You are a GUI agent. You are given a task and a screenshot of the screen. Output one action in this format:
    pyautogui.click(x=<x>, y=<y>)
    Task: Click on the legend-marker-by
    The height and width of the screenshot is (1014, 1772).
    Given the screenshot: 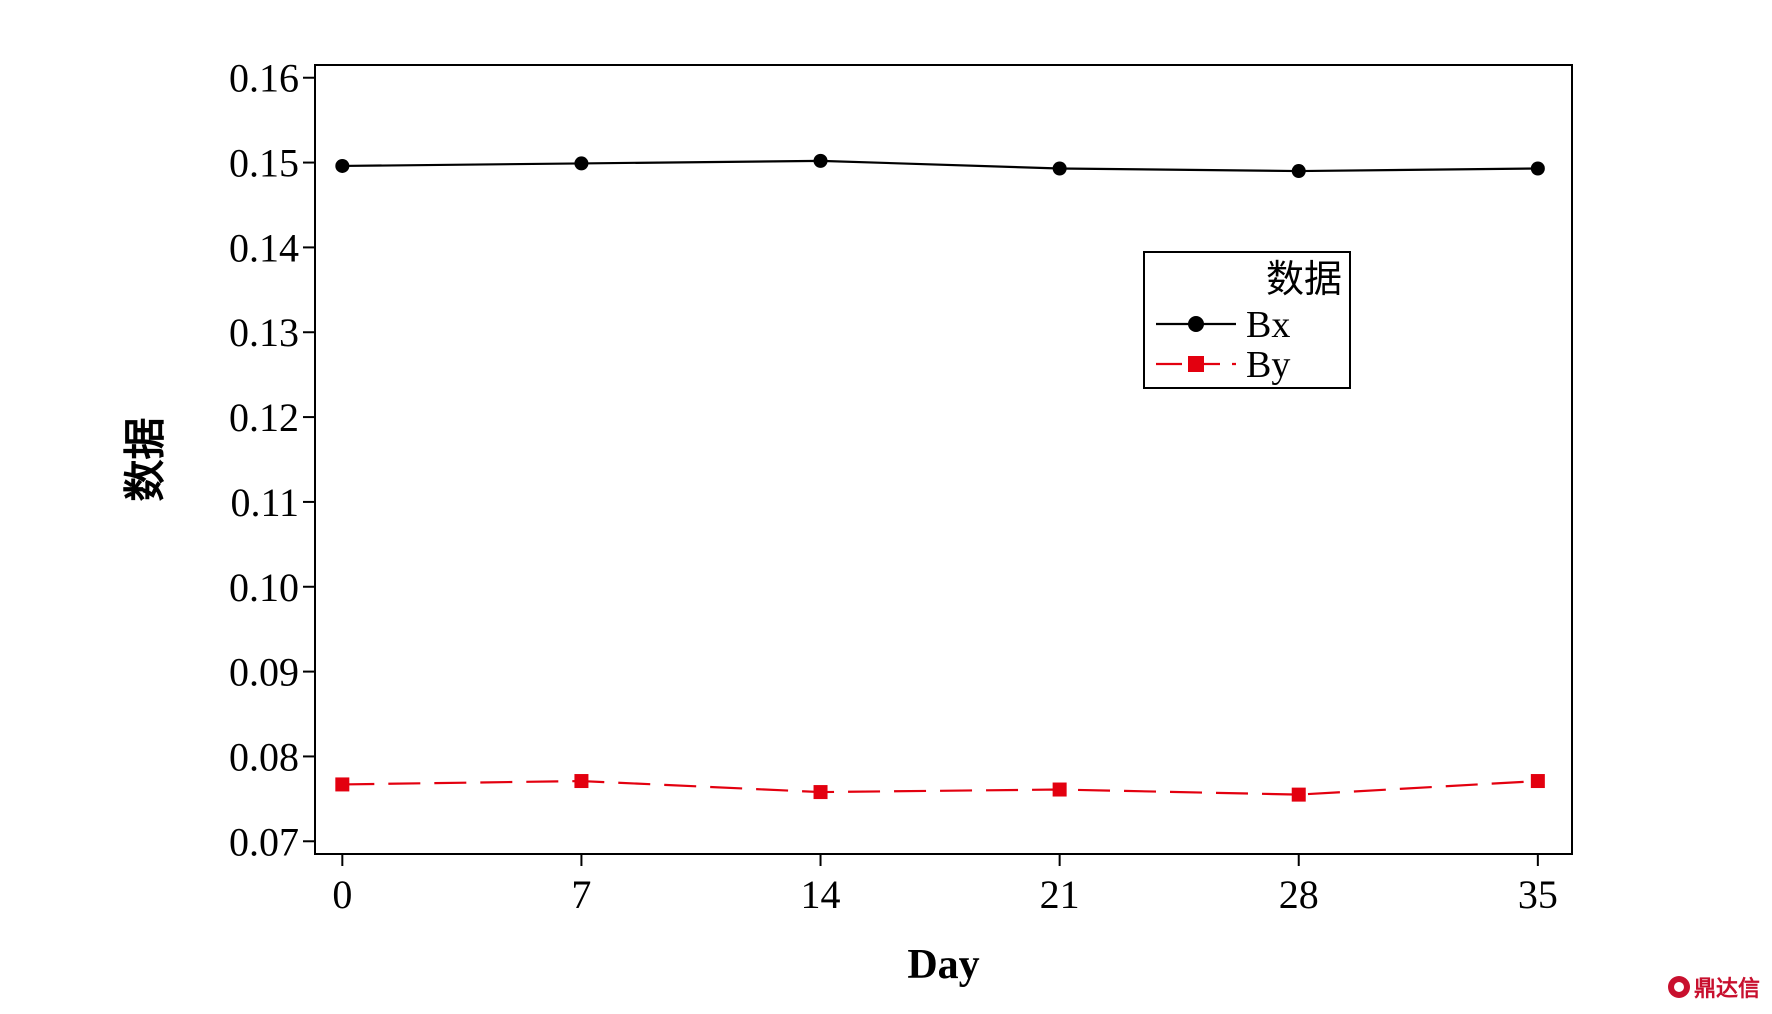 What is the action you would take?
    pyautogui.click(x=1196, y=364)
    